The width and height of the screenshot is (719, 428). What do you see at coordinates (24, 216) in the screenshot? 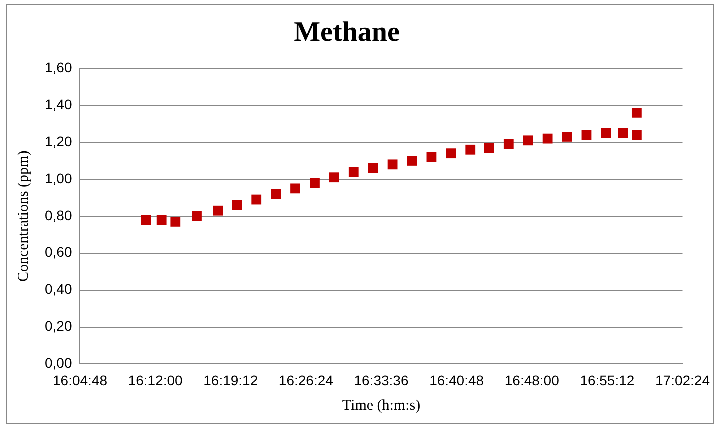
I see `y-axis-title: Concentrations (ppm)` at bounding box center [24, 216].